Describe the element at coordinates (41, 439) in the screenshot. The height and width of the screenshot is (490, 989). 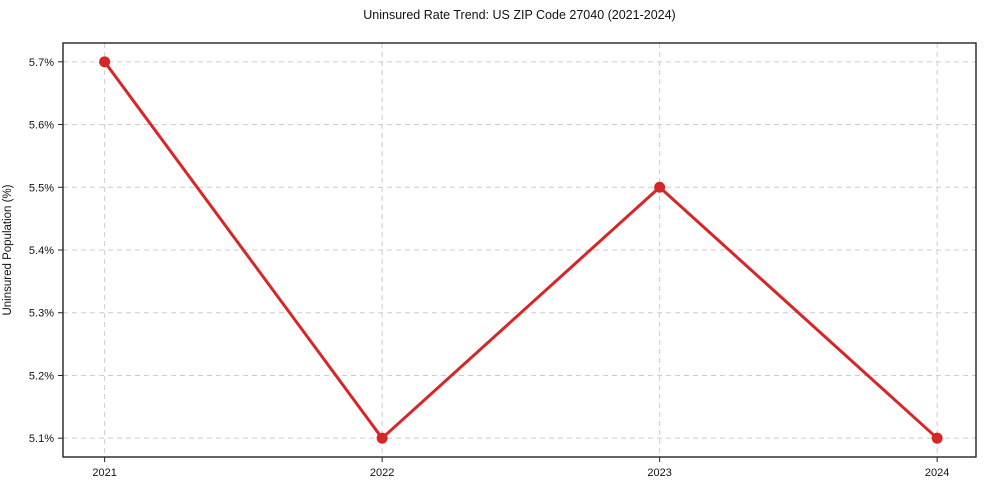
I see `y-tick-label: 5.1%` at that location.